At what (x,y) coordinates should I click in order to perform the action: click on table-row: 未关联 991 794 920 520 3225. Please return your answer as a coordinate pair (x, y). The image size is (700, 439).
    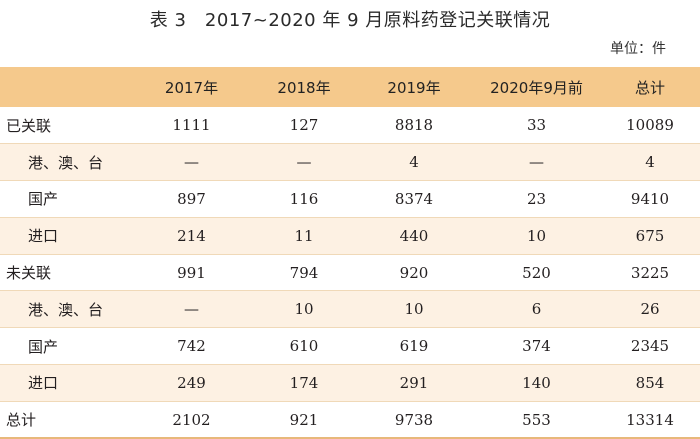
    Looking at the image, I should click on (350, 272).